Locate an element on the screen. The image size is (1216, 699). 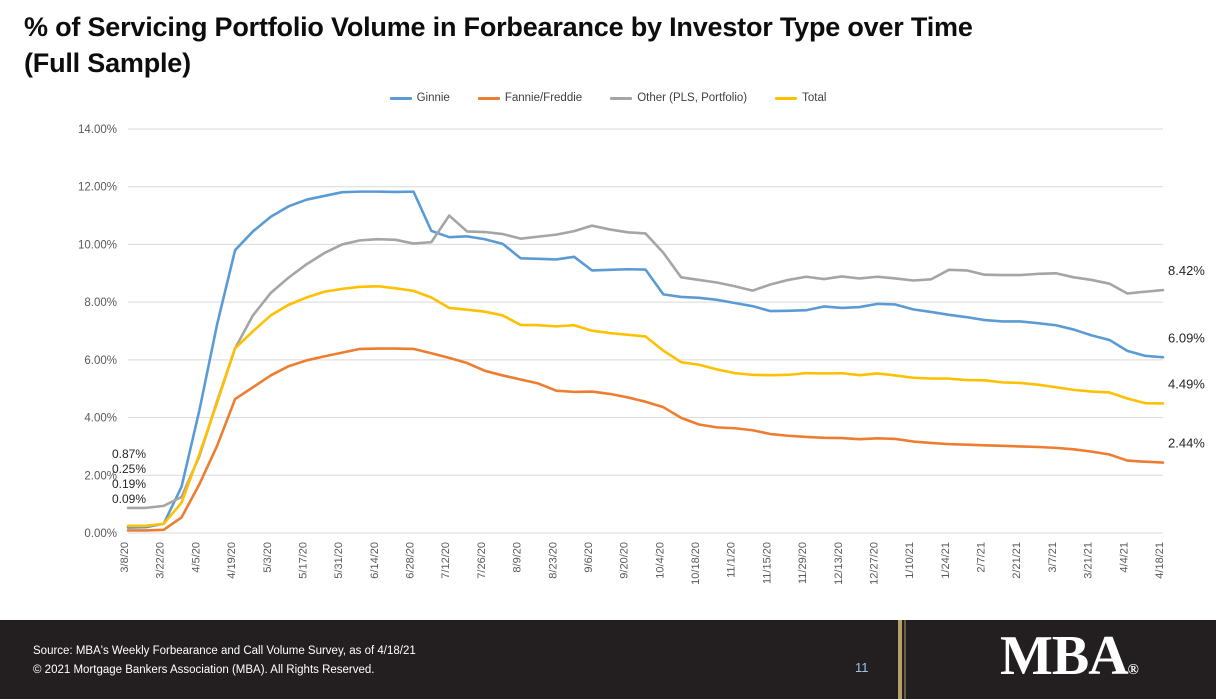
series-end-label: 4.49% is located at coordinates (1186, 383).